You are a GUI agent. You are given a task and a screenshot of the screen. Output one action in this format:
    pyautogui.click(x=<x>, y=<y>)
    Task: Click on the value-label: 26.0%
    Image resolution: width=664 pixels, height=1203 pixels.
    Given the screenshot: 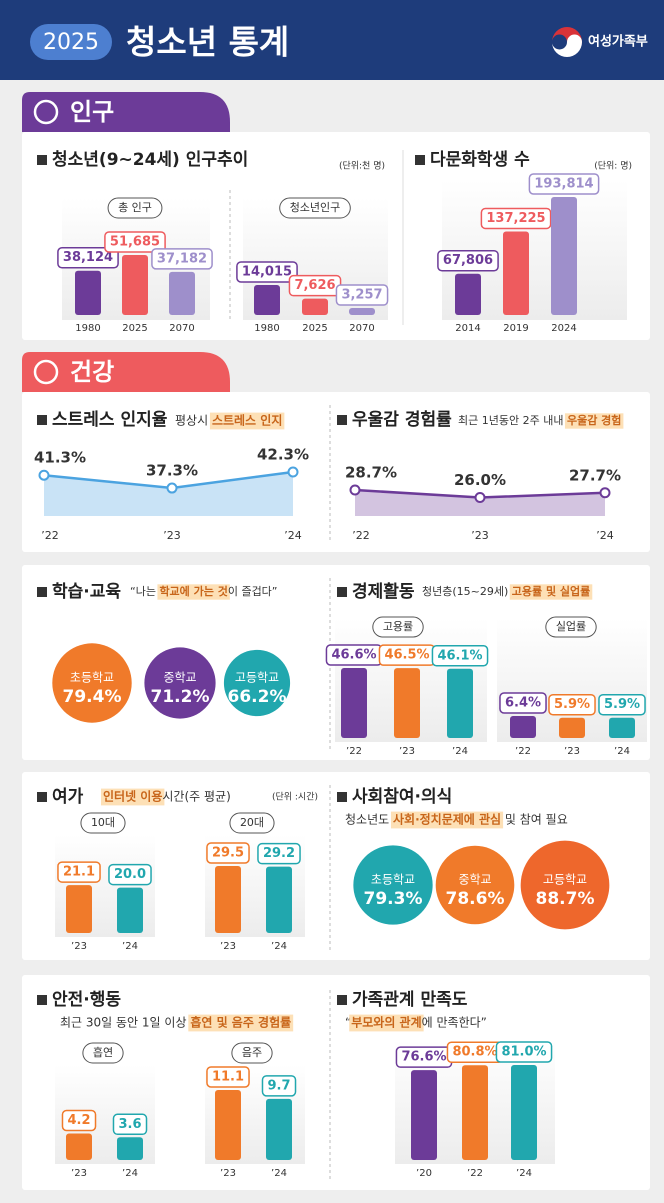 What is the action you would take?
    pyautogui.click(x=480, y=480)
    